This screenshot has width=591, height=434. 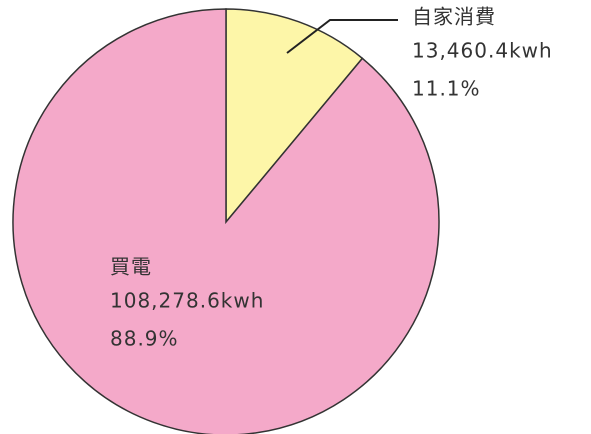 What do you see at coordinates (454, 17) in the screenshot?
I see `slice-label: 自家消費` at bounding box center [454, 17].